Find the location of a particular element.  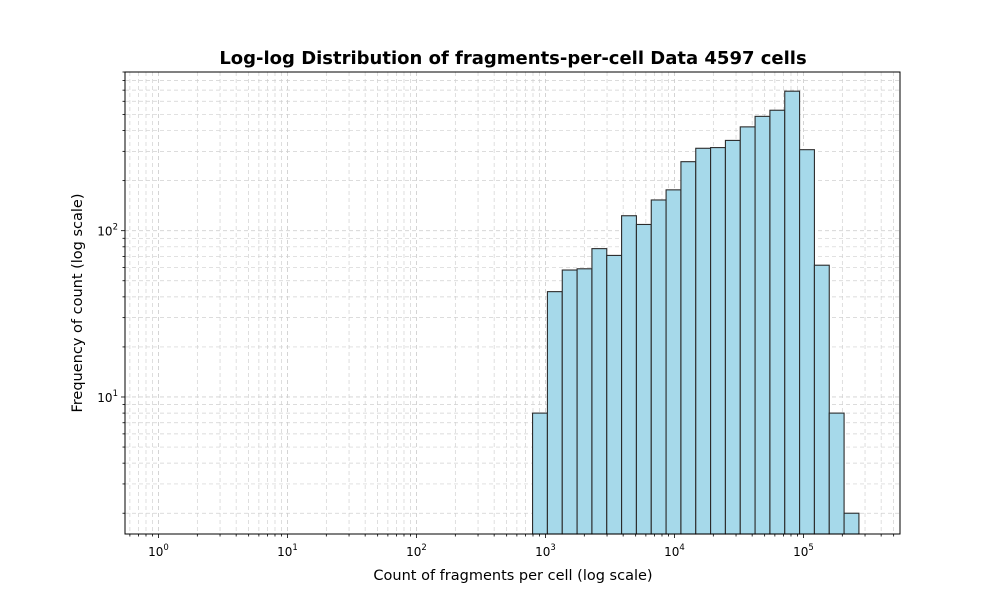

x-tick-label: 10³ is located at coordinates (545, 551).